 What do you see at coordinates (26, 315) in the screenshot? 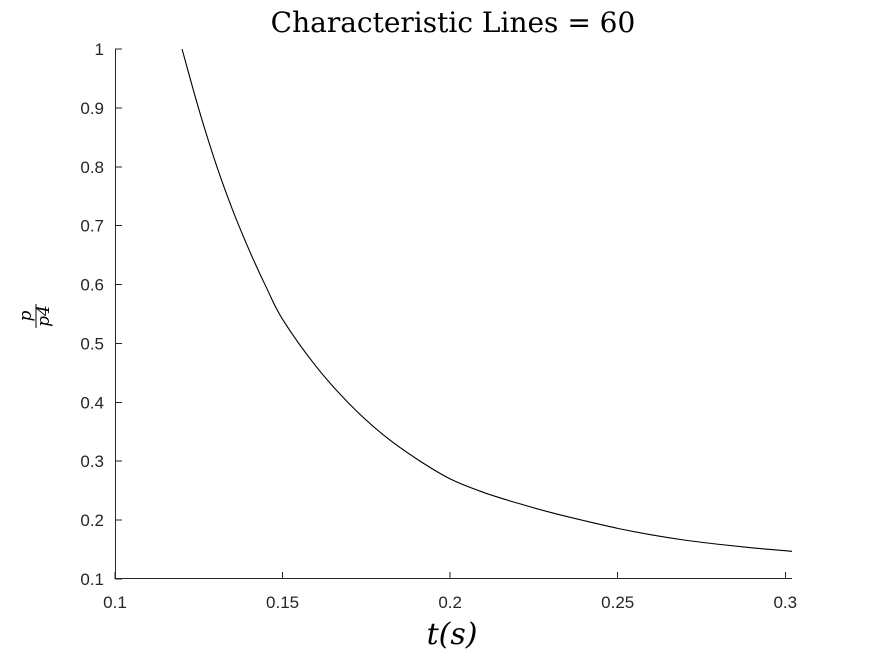
I see `y-axis-label-numerator: p` at bounding box center [26, 315].